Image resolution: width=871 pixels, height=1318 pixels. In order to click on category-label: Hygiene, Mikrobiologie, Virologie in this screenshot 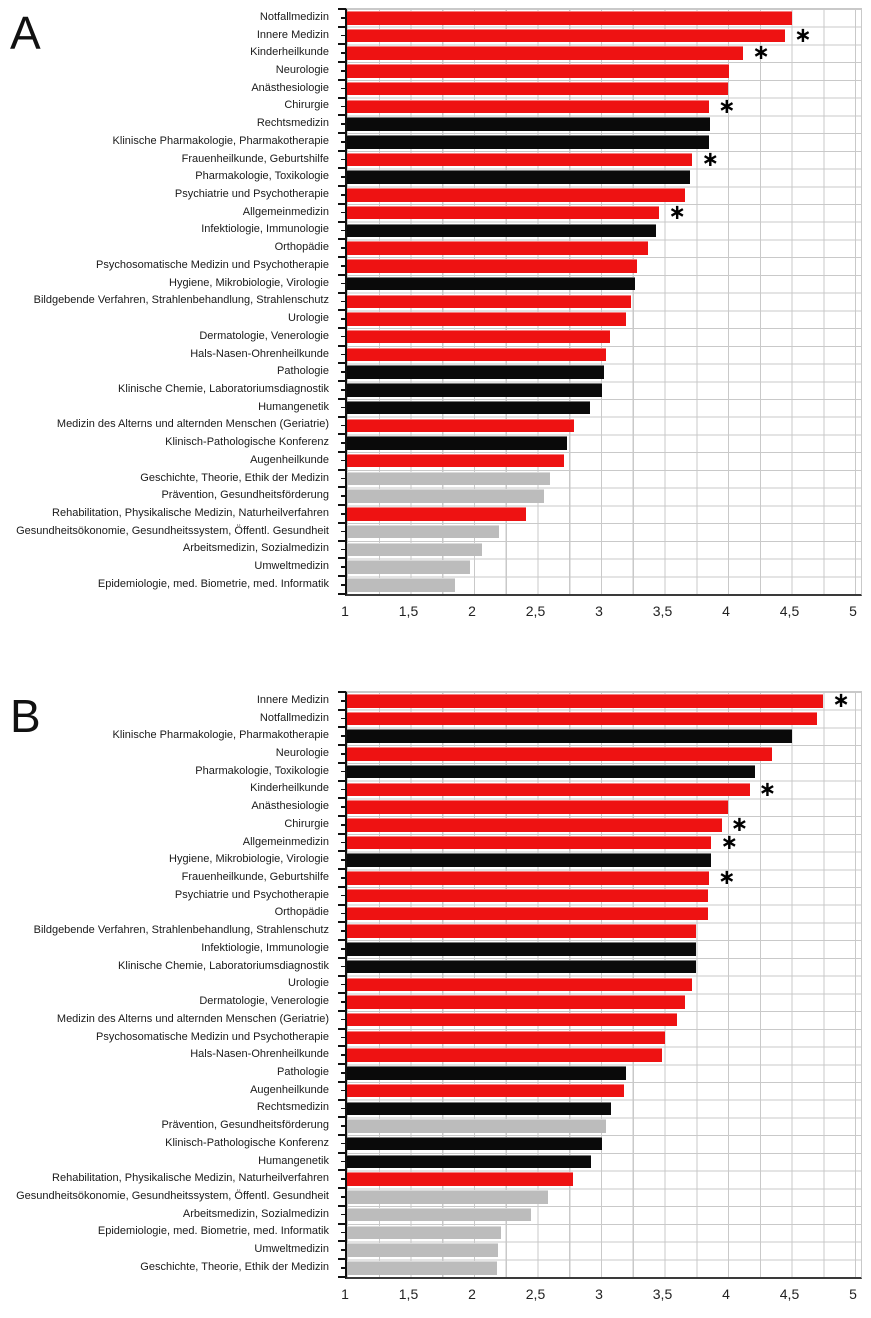, I will do `click(249, 282)`.